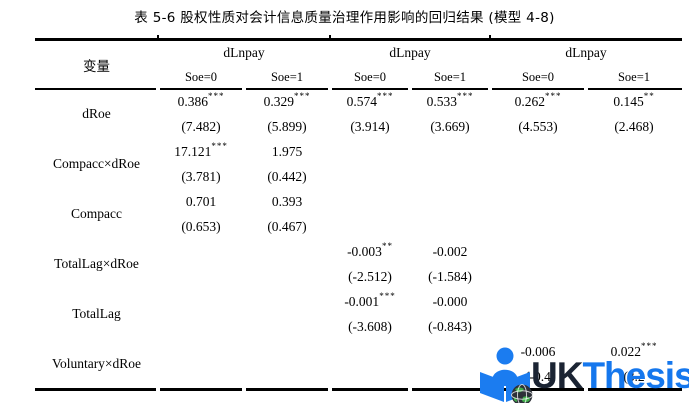 This screenshot has height=403, width=689. I want to click on tstat-cell: (0.653), so click(201, 226).